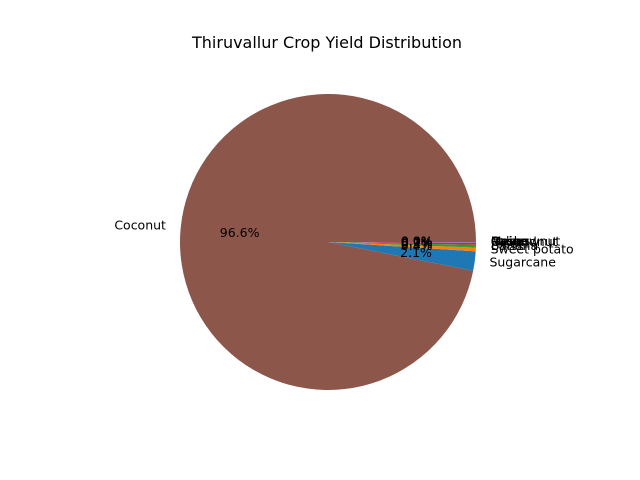 The width and height of the screenshot is (640, 480). I want to click on slice-label-maize: Maize, so click(509, 241).